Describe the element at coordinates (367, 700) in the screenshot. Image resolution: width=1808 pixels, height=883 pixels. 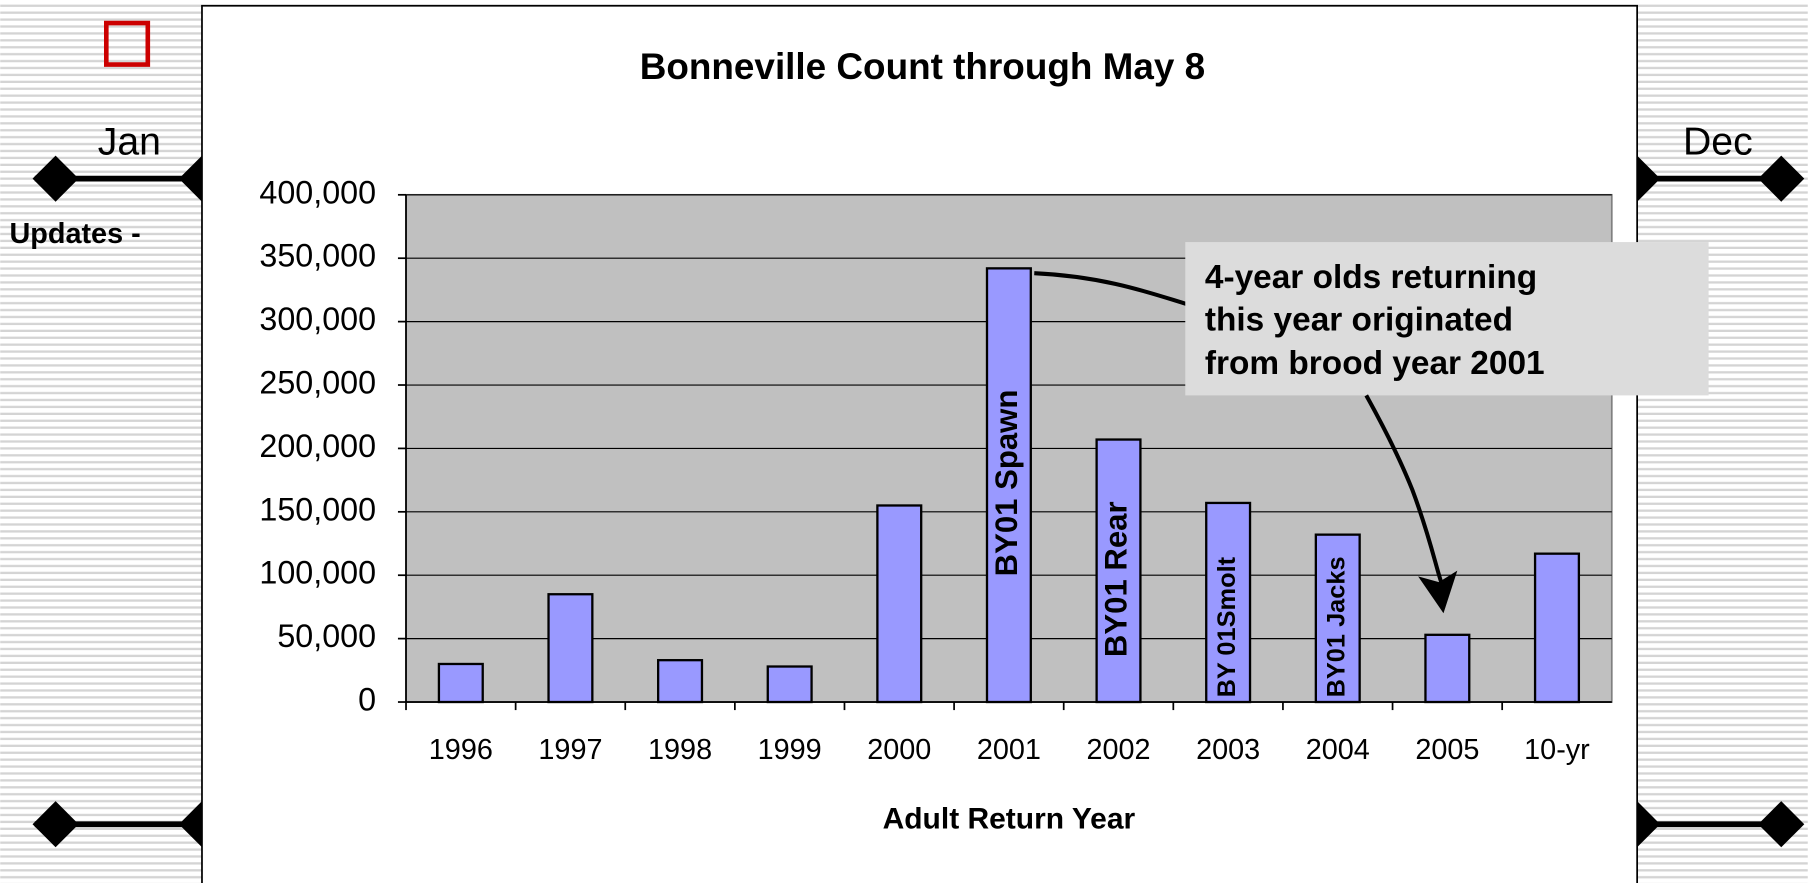
I see `y-tick-label: 0` at that location.